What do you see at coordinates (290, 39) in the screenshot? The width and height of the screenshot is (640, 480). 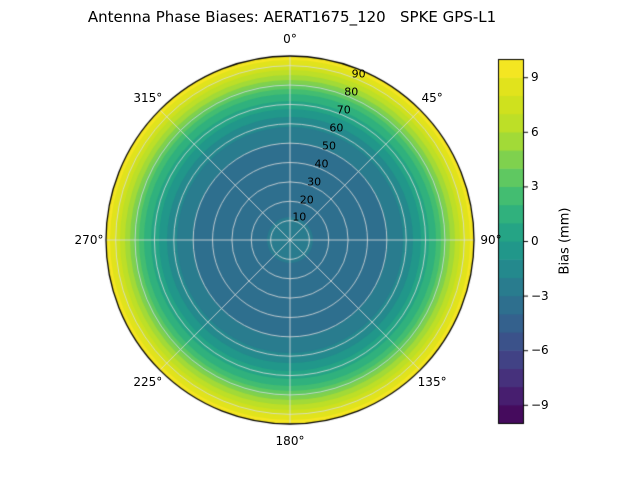 I see `theta-tick-label: 0°` at bounding box center [290, 39].